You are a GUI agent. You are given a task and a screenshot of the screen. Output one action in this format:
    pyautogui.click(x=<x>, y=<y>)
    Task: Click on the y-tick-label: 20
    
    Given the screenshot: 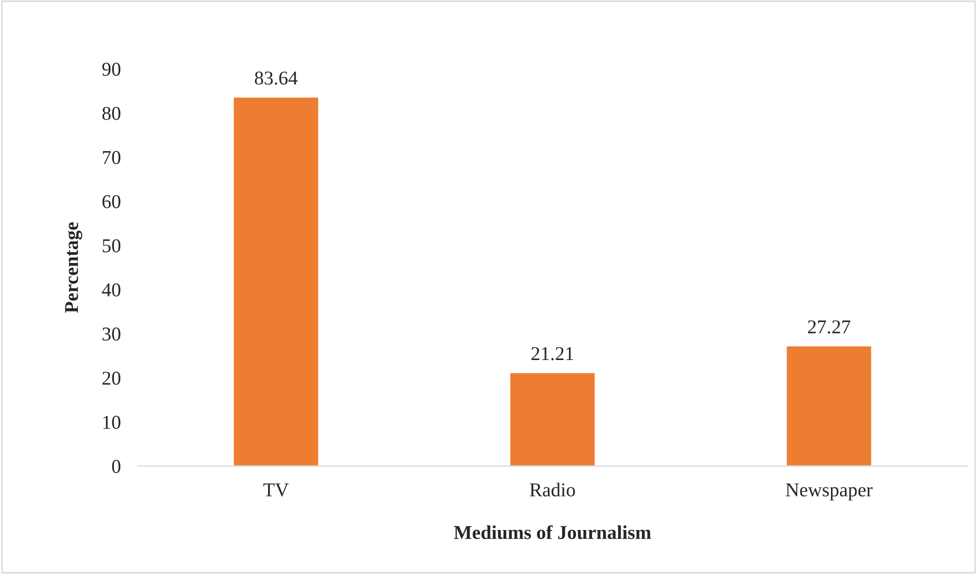 What is the action you would take?
    pyautogui.click(x=111, y=378)
    